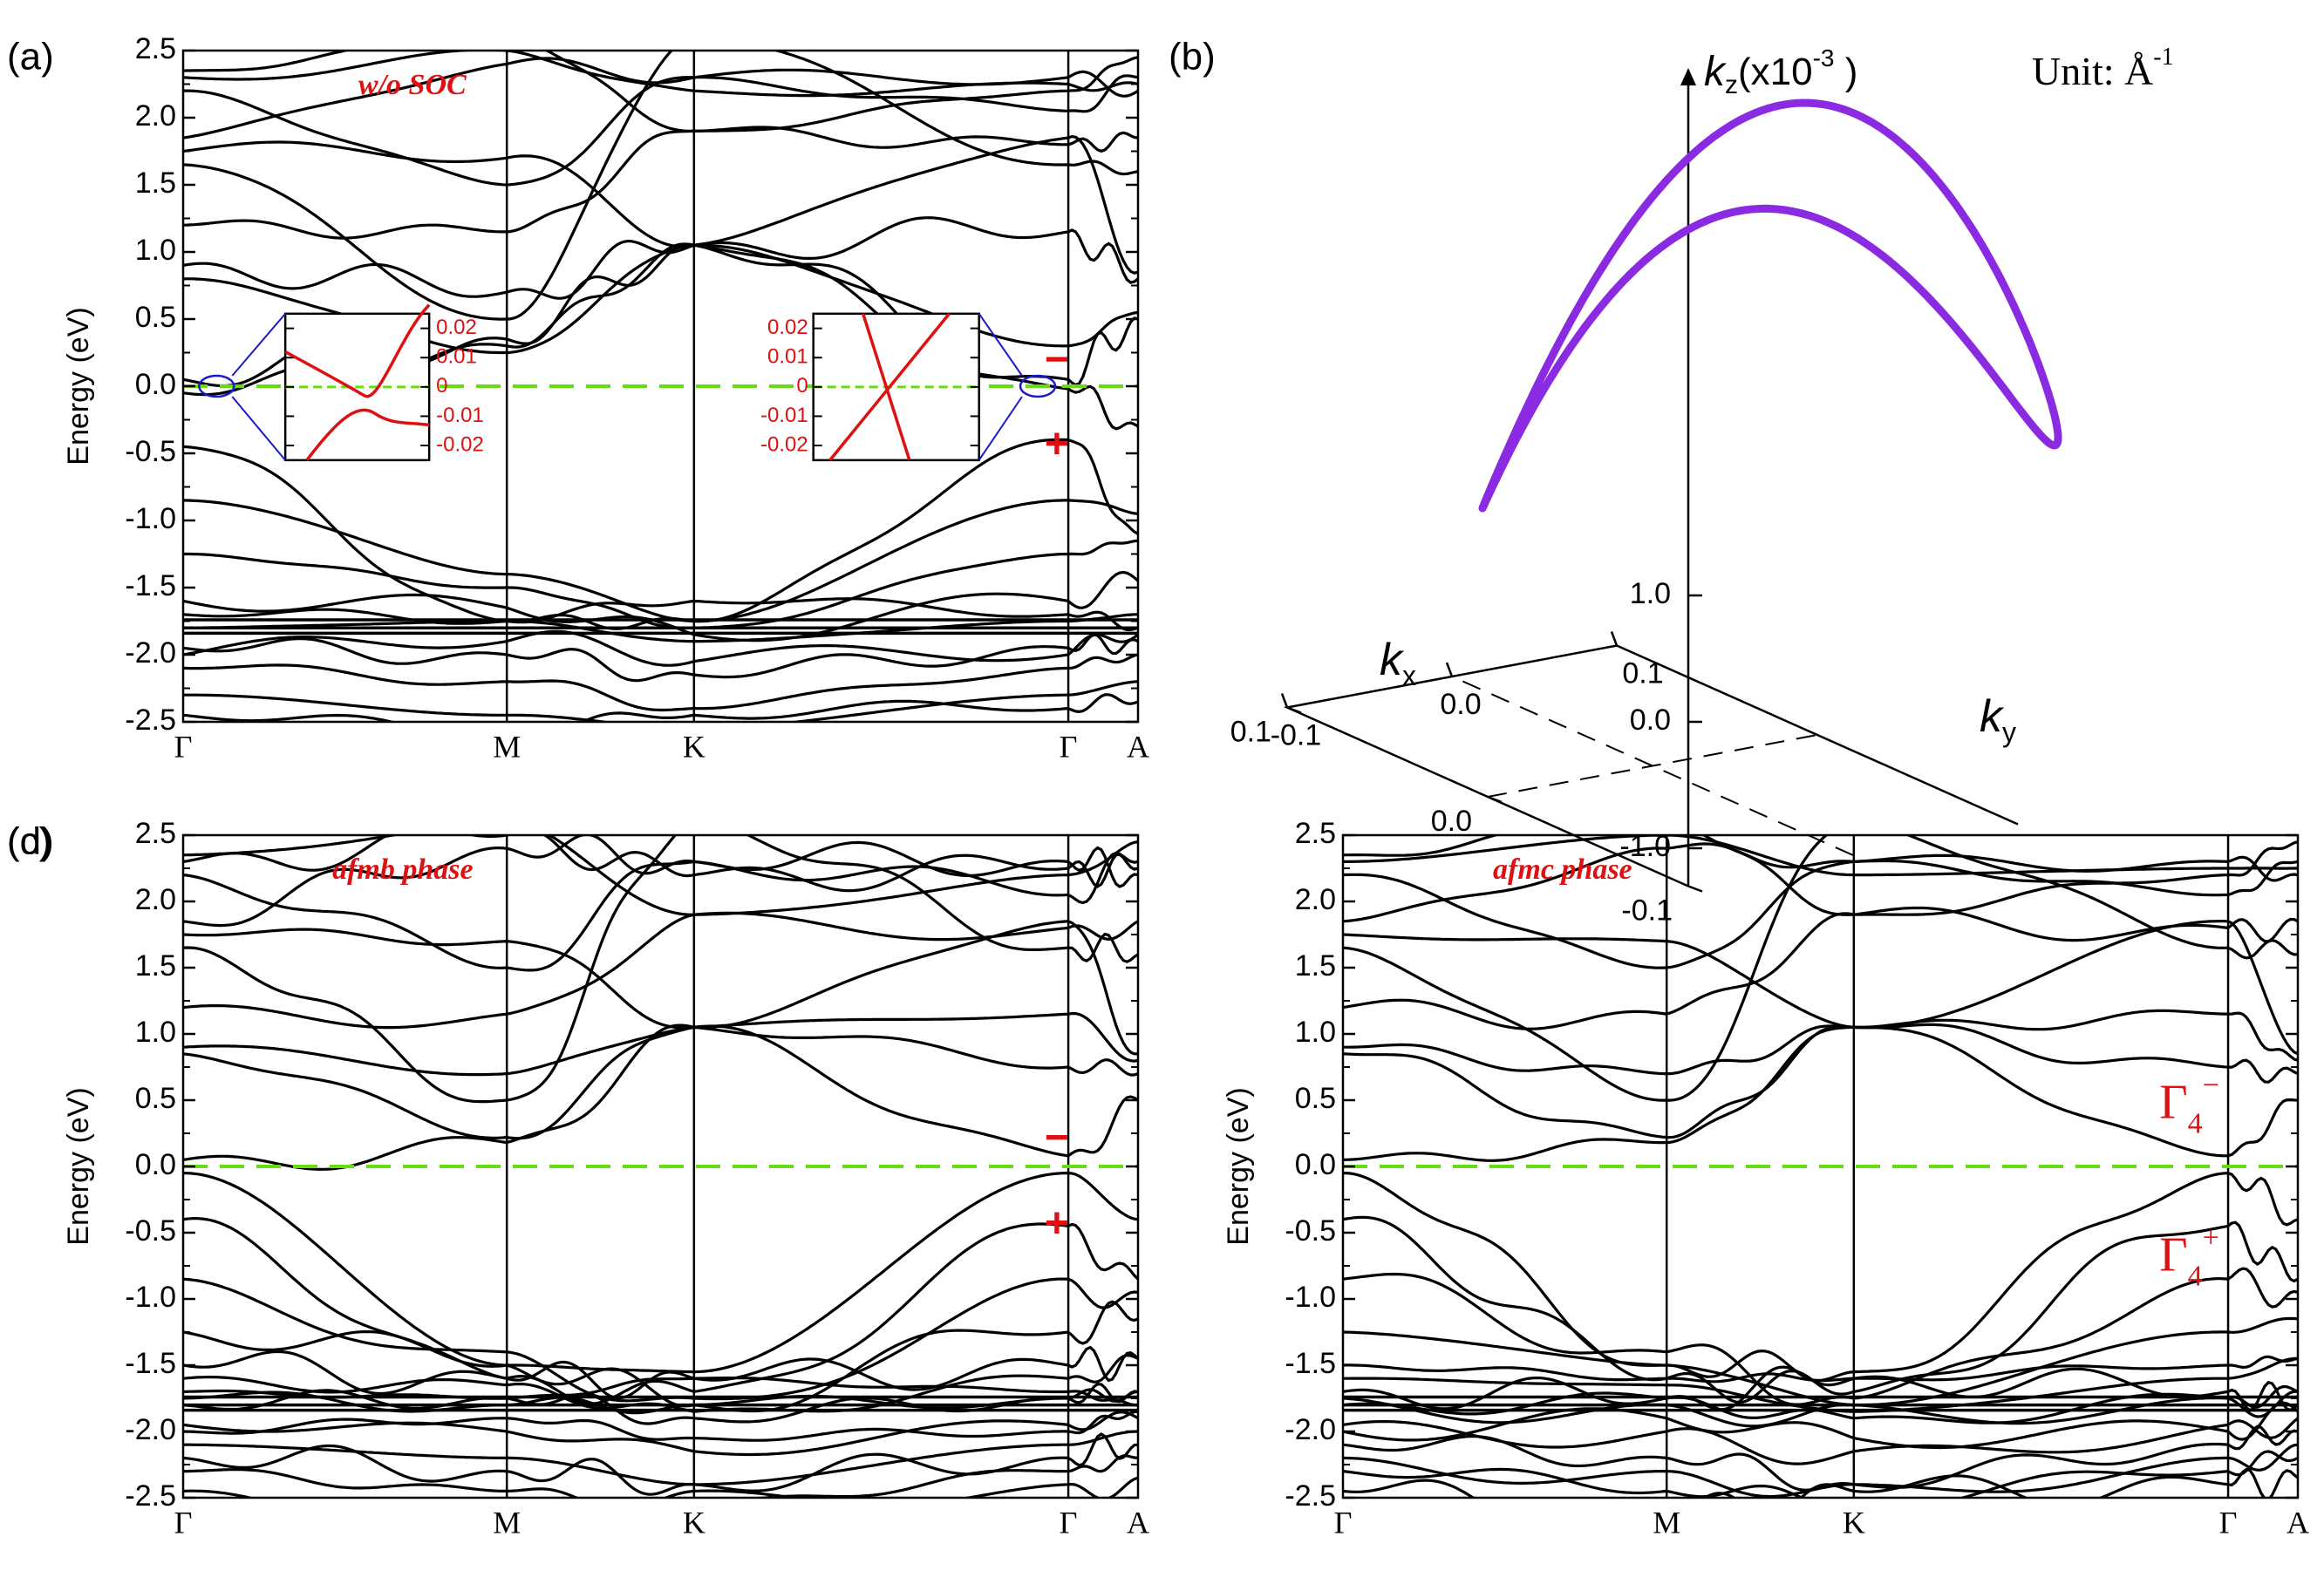 The image size is (2324, 1591). Describe the element at coordinates (2173, 1102) in the screenshot. I see `panel-d-irrep-label-0-part-0: Γ` at that location.